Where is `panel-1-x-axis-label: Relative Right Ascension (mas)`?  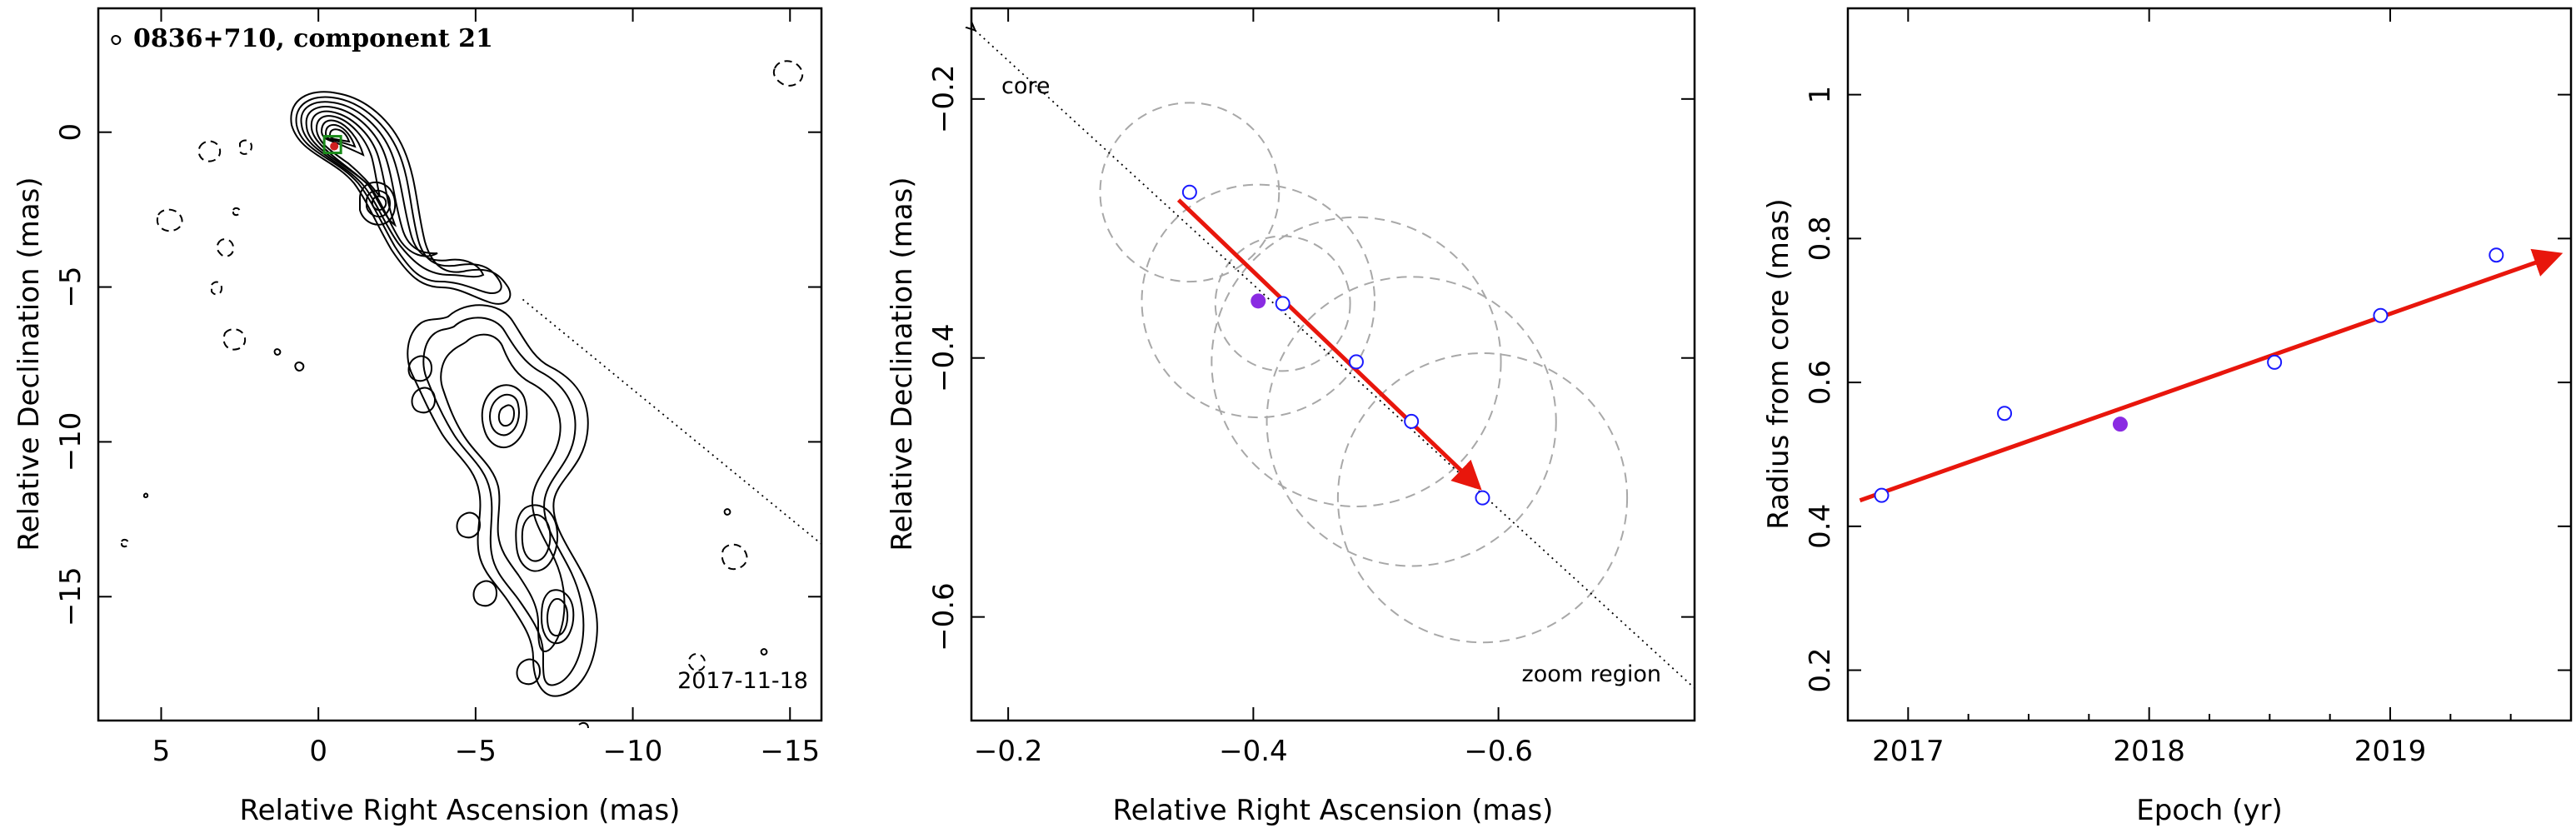 panel-1-x-axis-label: Relative Right Ascension (mas) is located at coordinates (460, 810).